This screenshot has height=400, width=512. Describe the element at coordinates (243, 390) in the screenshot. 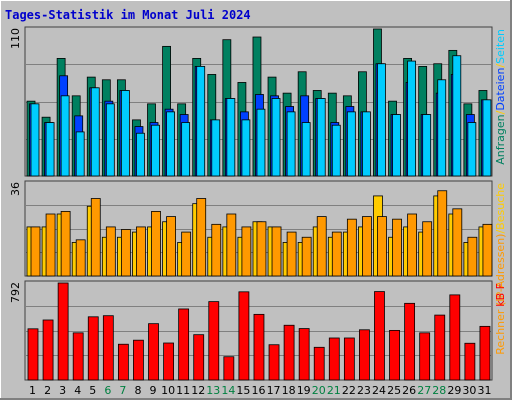

I see `x-tick-day-15: 15` at that location.